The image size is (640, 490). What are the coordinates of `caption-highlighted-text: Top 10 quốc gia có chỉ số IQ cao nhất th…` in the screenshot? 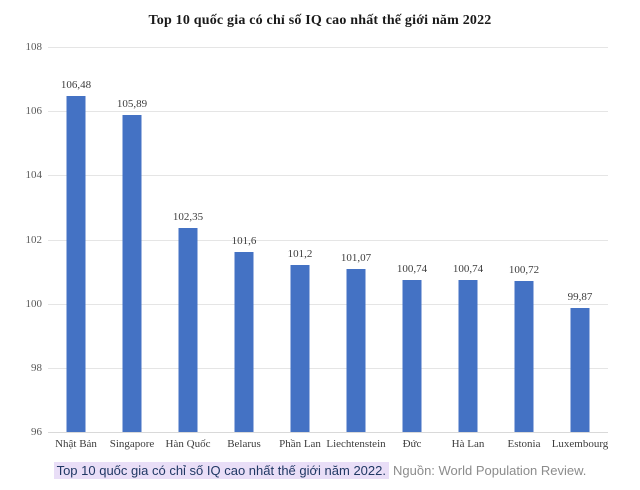 It's located at (221, 470).